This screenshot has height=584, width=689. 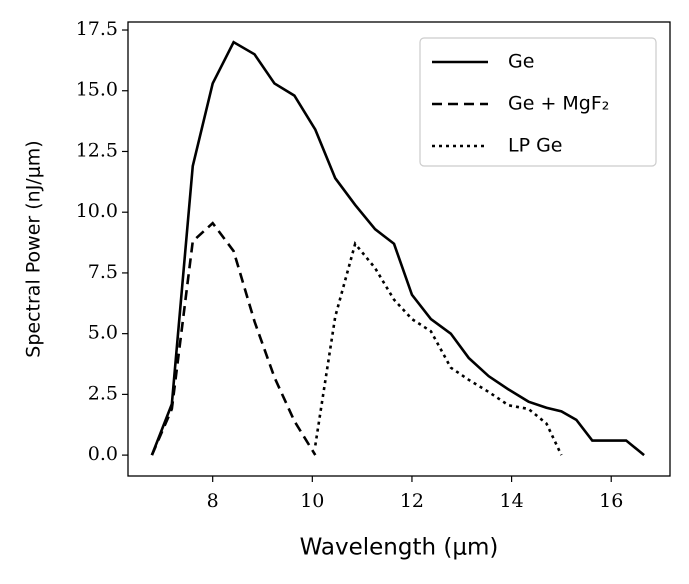 I want to click on y-tick-label: 5.0, so click(x=103, y=333).